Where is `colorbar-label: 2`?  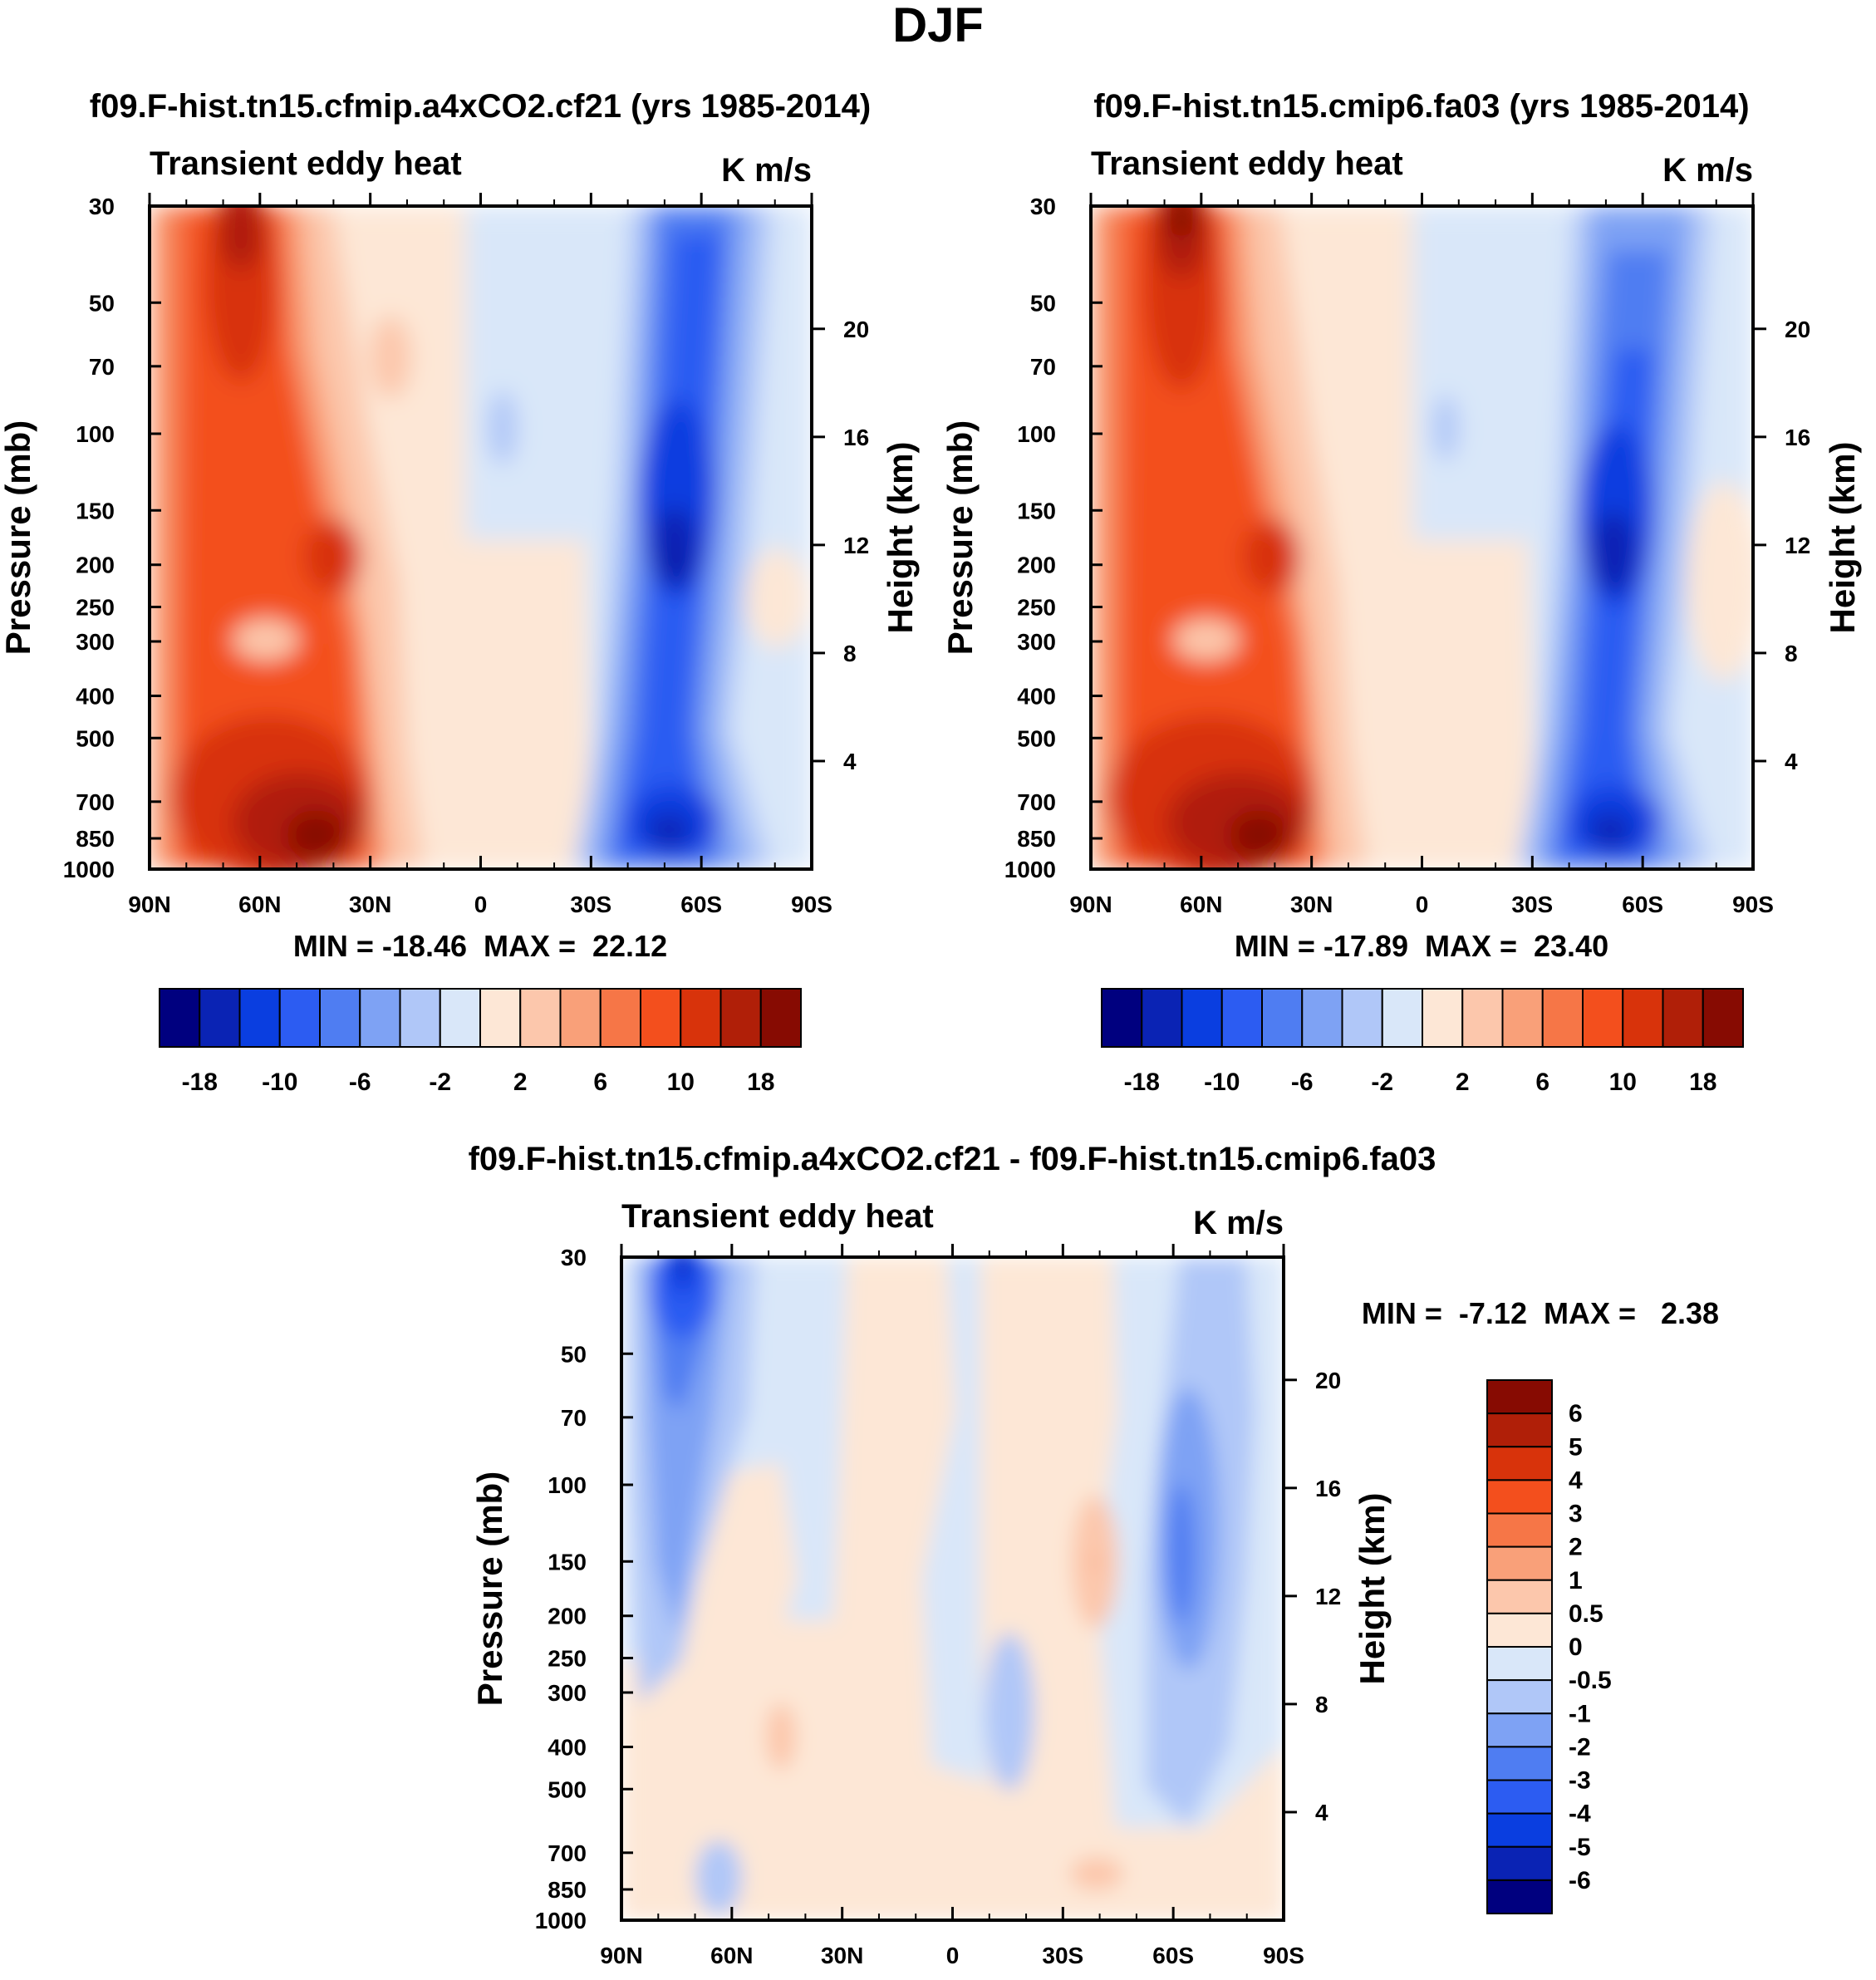
colorbar-label: 2 is located at coordinates (520, 1082).